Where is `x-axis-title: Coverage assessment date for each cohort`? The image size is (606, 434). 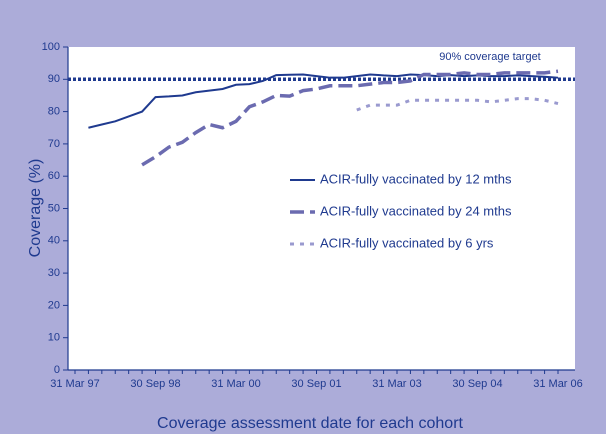 x-axis-title: Coverage assessment date for each cohort is located at coordinates (310, 423).